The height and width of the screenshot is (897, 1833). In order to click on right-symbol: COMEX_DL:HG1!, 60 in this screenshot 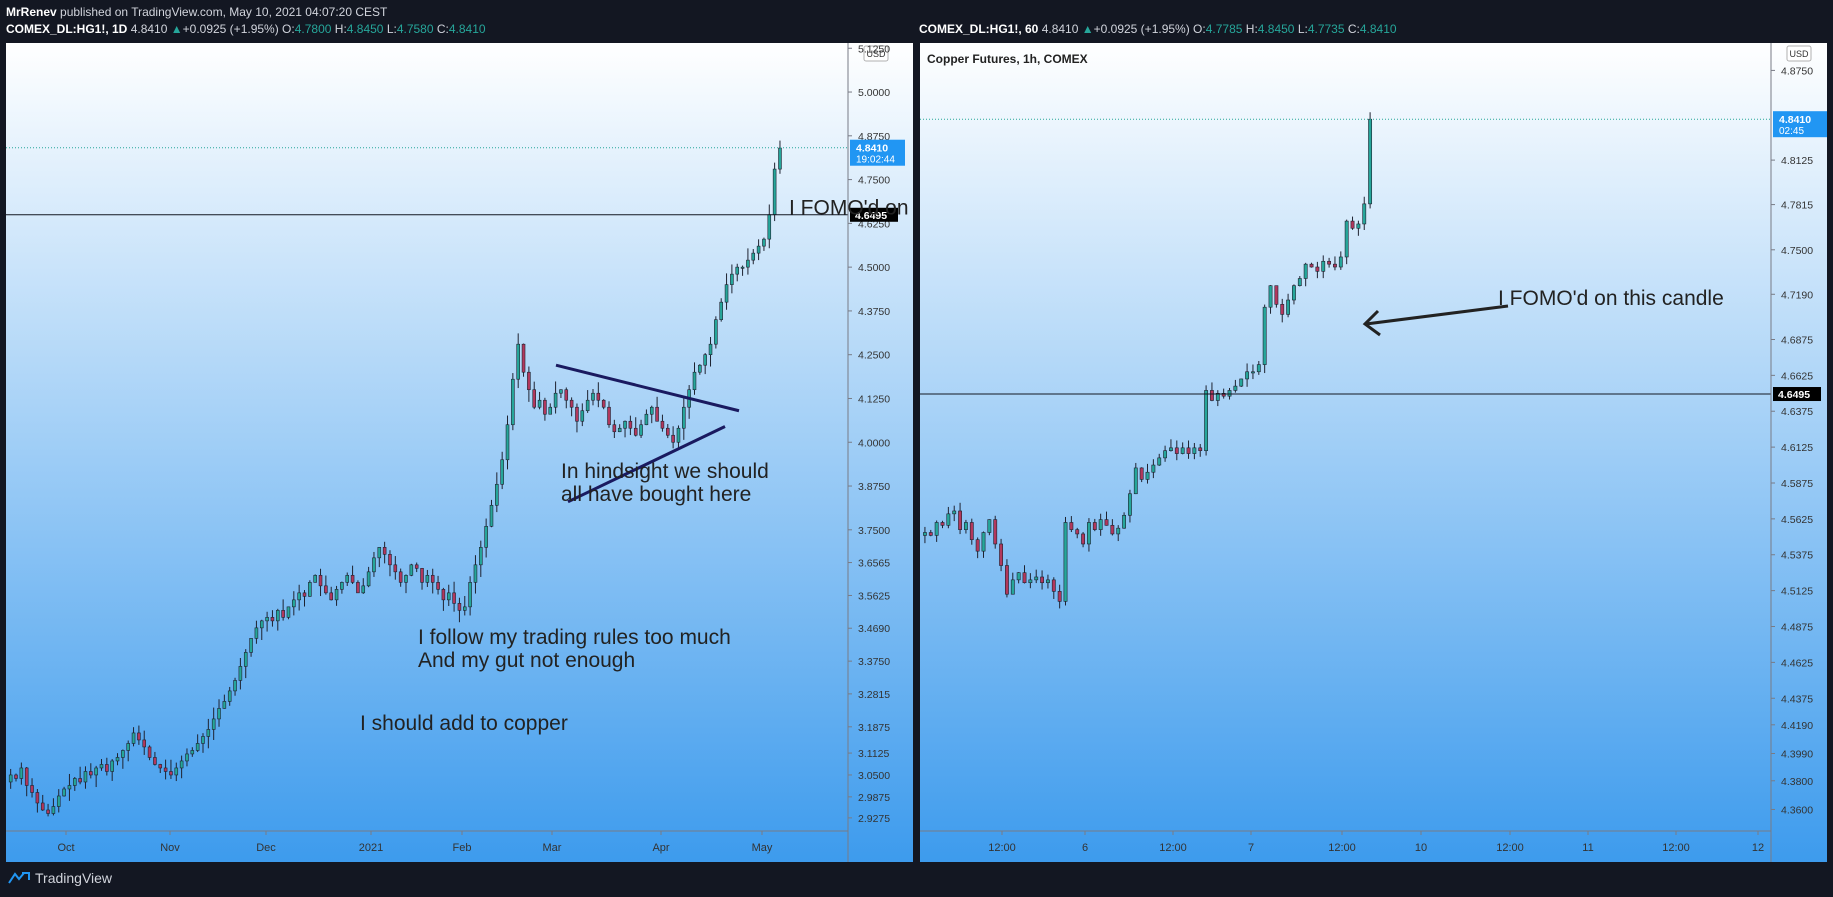, I will do `click(979, 29)`.